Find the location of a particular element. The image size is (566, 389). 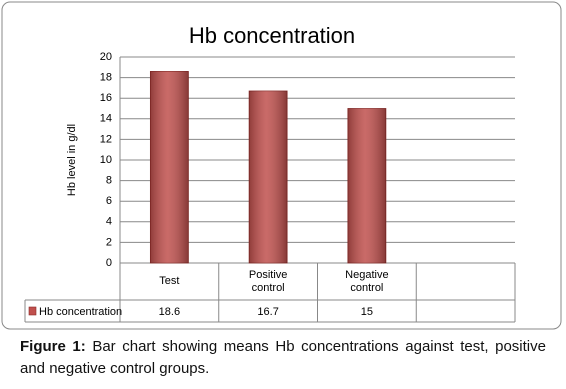

y-tick-label: 4 is located at coordinates (109, 222).